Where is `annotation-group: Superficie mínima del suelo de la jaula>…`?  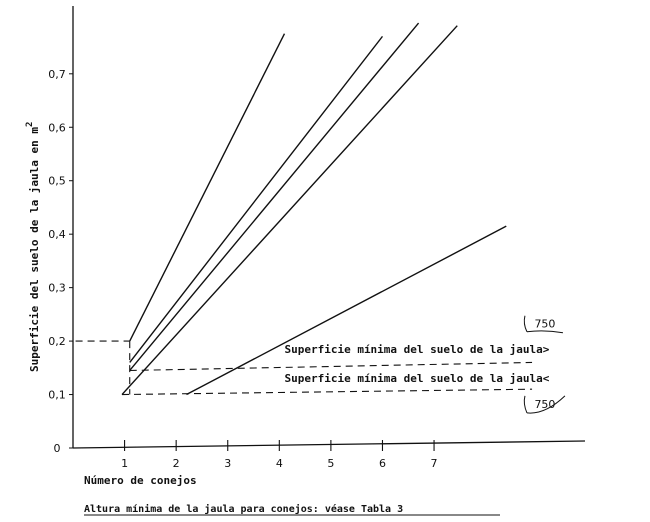
annotation-group: Superficie mínima del suelo de la jaula>… is located at coordinates (425, 364).